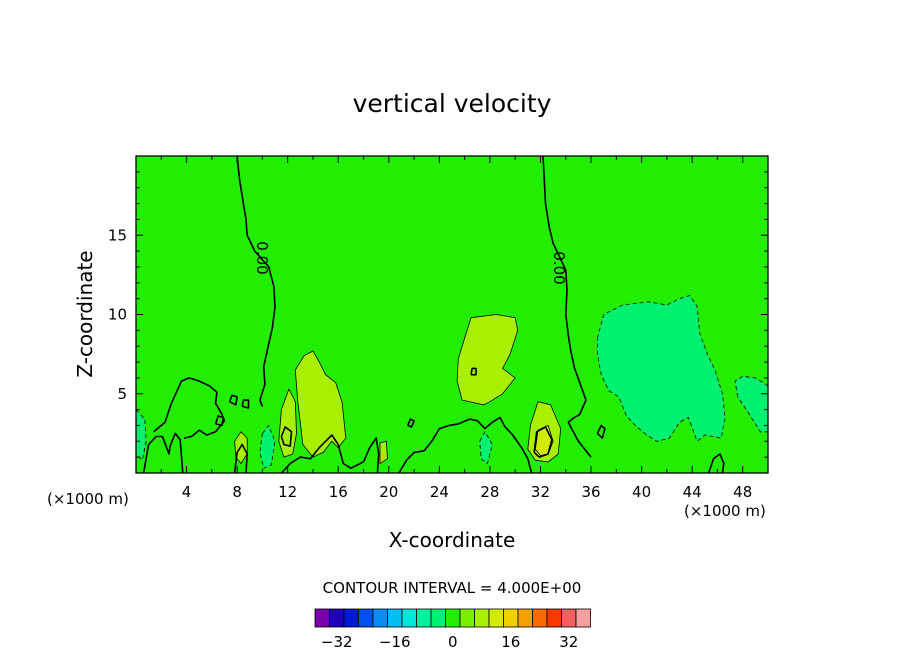  I want to click on y-tick-label: 5, so click(122, 394).